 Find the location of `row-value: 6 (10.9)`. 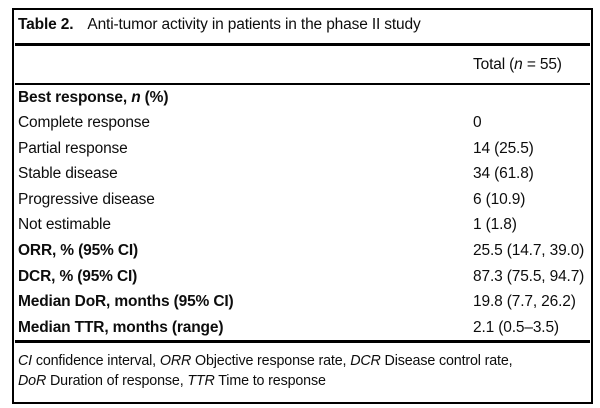

row-value: 6 (10.9) is located at coordinates (499, 199).